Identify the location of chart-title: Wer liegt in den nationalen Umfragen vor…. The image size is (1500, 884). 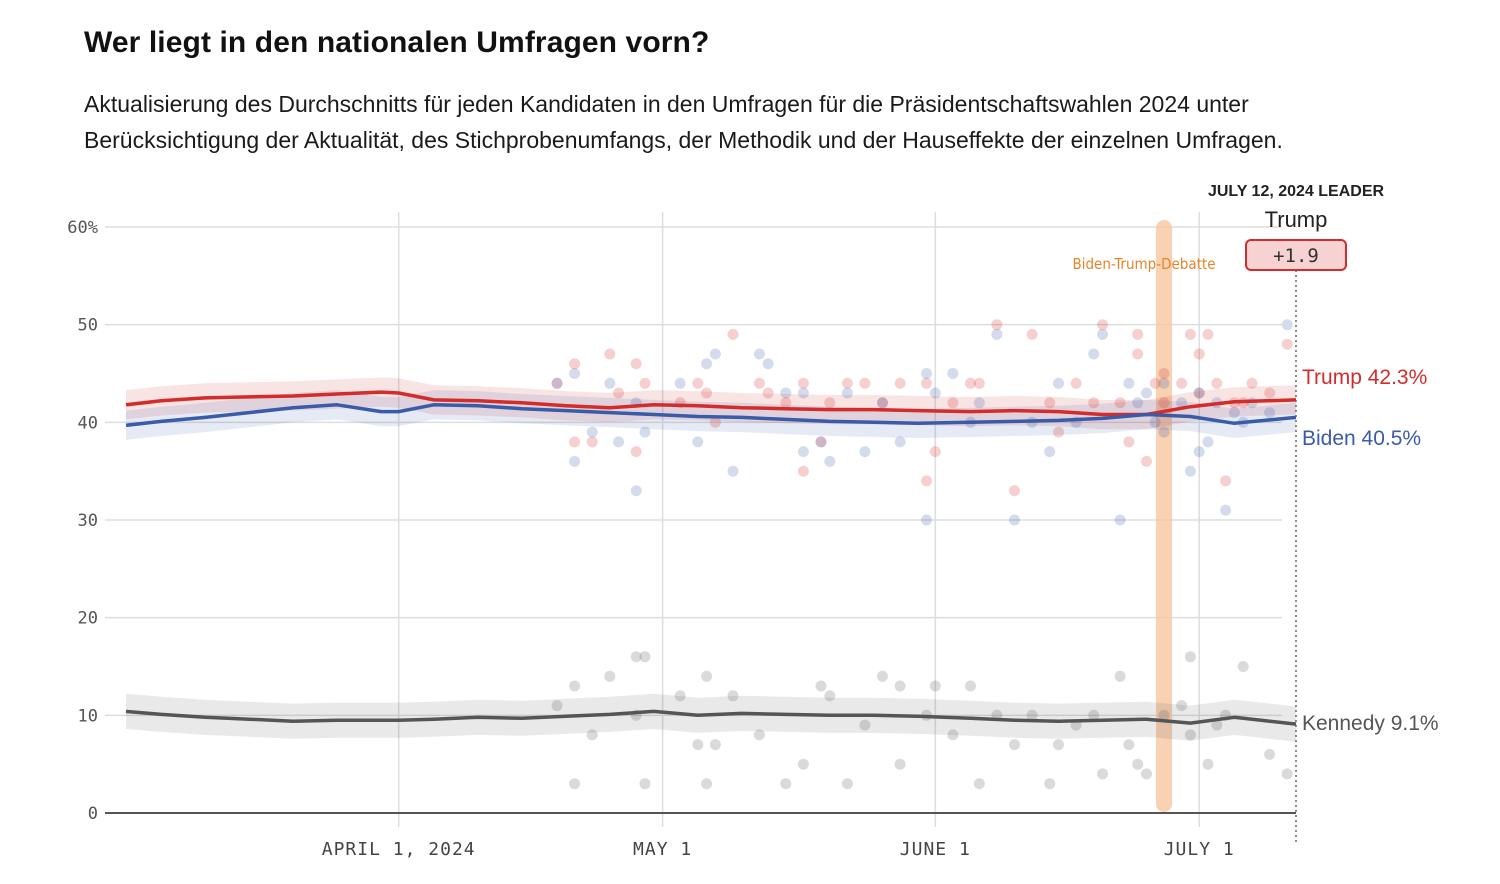
(397, 42).